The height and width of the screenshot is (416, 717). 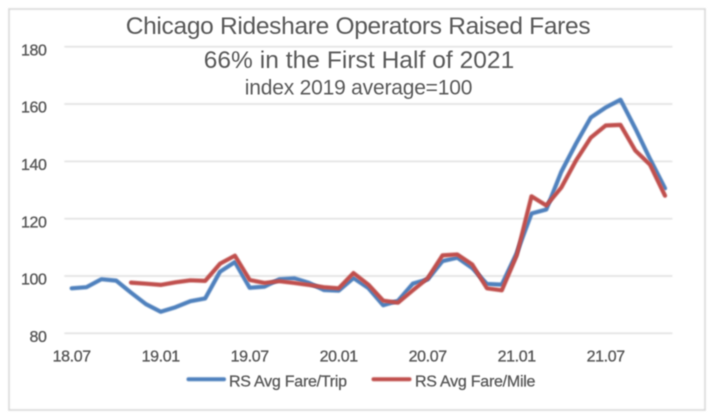 I want to click on svg-text: 180, so click(x=34, y=50).